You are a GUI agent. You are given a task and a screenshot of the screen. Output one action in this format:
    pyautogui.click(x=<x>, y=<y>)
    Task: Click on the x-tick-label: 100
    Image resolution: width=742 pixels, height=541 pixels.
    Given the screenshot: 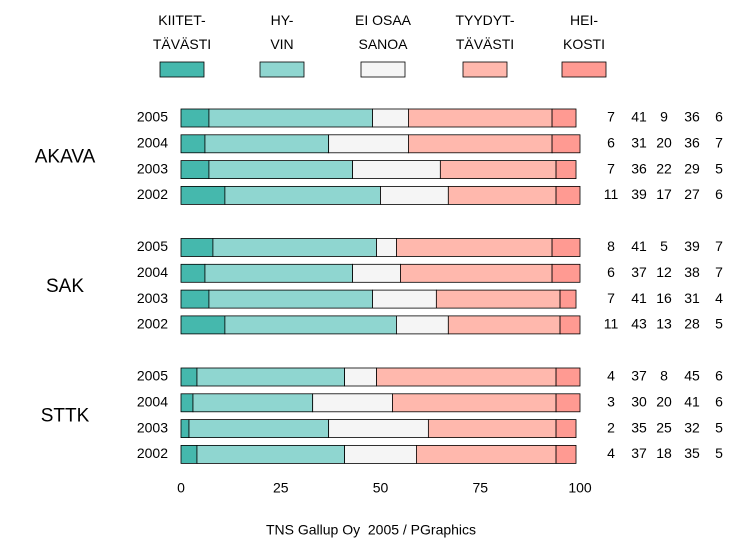 What is the action you would take?
    pyautogui.click(x=580, y=488)
    